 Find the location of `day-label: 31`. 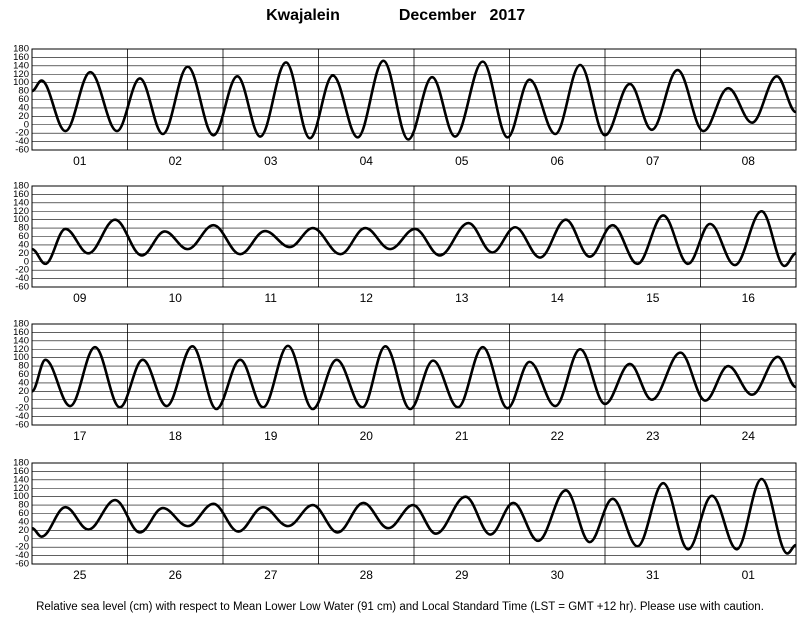

day-label: 31 is located at coordinates (653, 575).